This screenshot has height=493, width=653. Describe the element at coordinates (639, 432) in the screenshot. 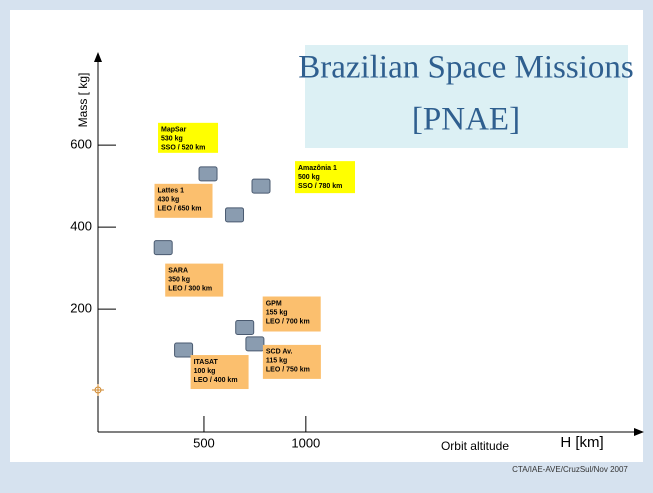

I see `x-arrow` at that location.